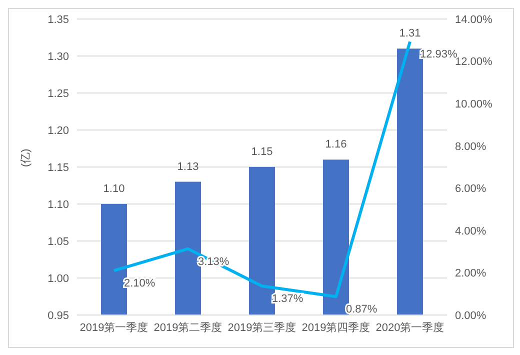 This screenshot has width=520, height=355. I want to click on y-tick-label: 1.35, so click(58, 20).